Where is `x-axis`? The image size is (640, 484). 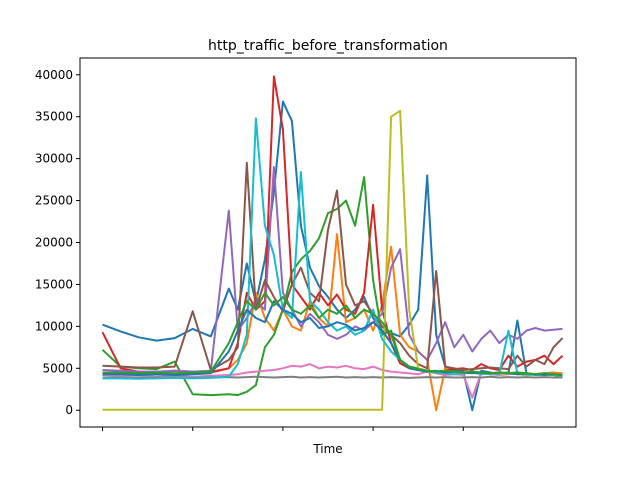
x-axis is located at coordinates (283, 429).